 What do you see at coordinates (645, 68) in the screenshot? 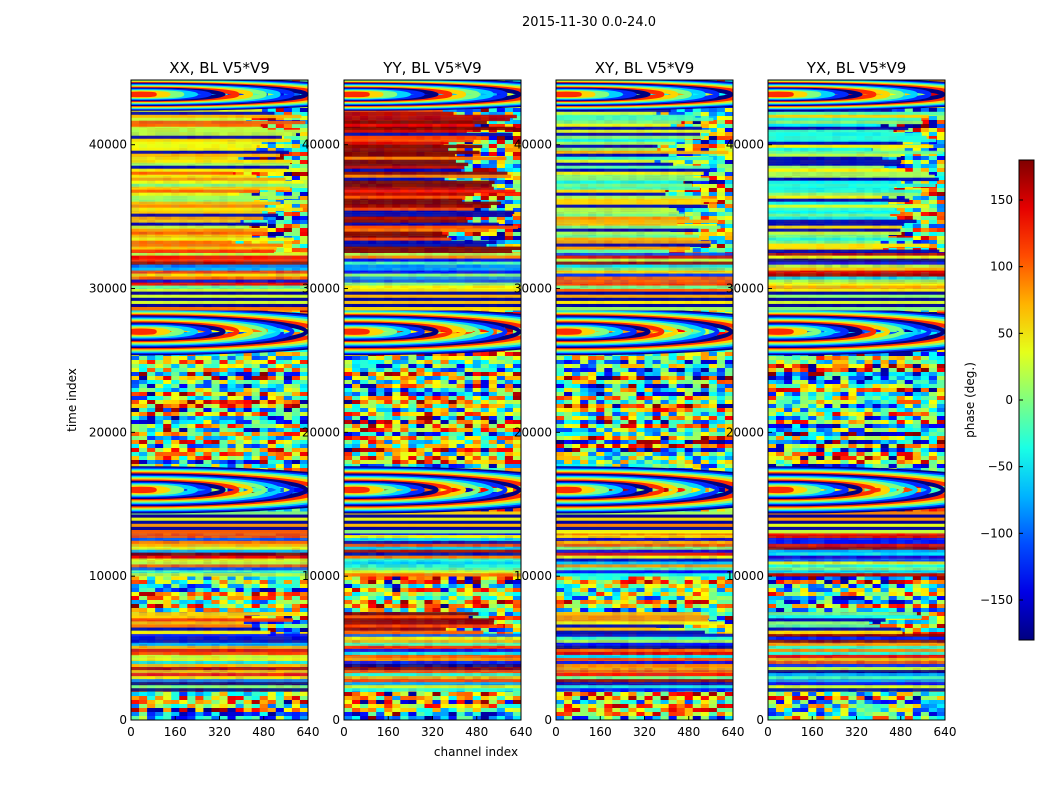
I see `panel-title: XY, BL V5*V9` at bounding box center [645, 68].